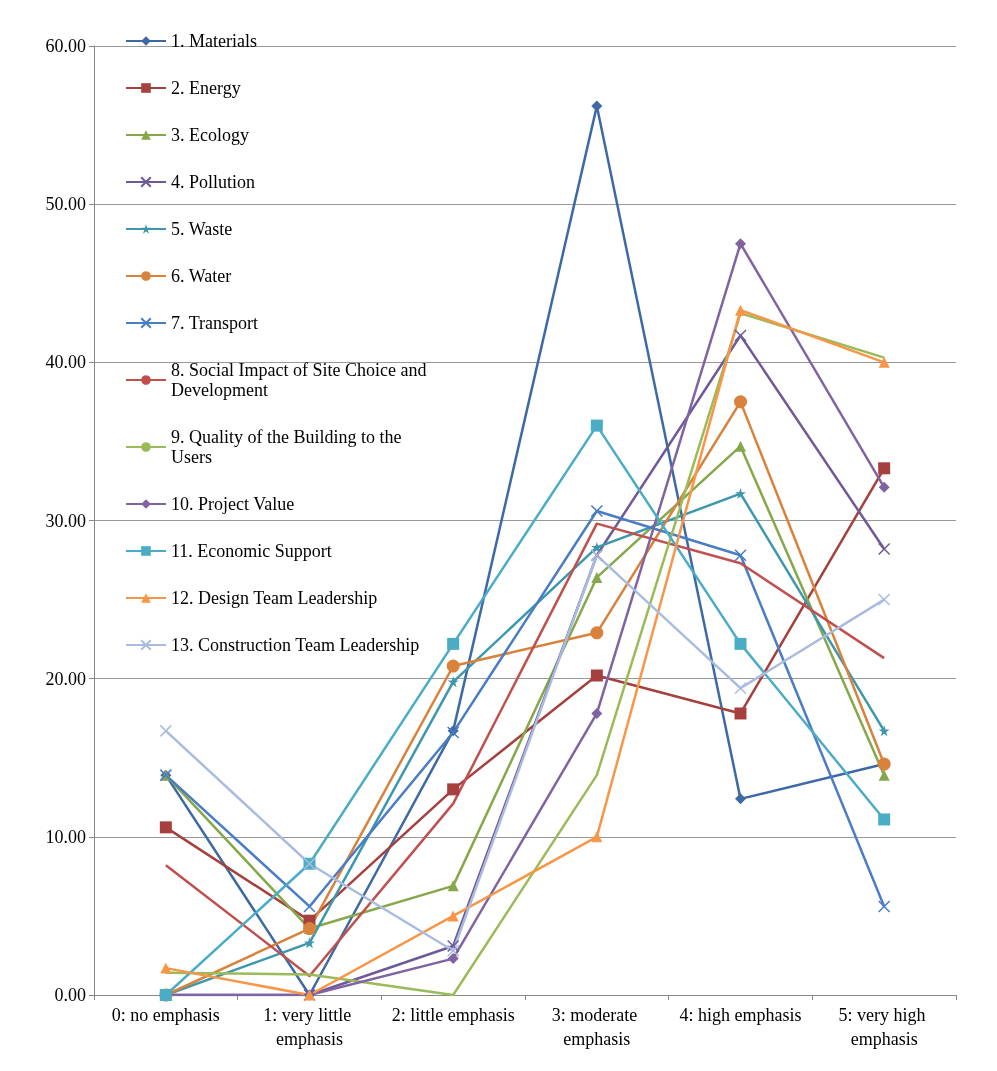 Image resolution: width=997 pixels, height=1071 pixels. What do you see at coordinates (295, 645) in the screenshot?
I see `legend-label: 13. Construction Team Leadership` at bounding box center [295, 645].